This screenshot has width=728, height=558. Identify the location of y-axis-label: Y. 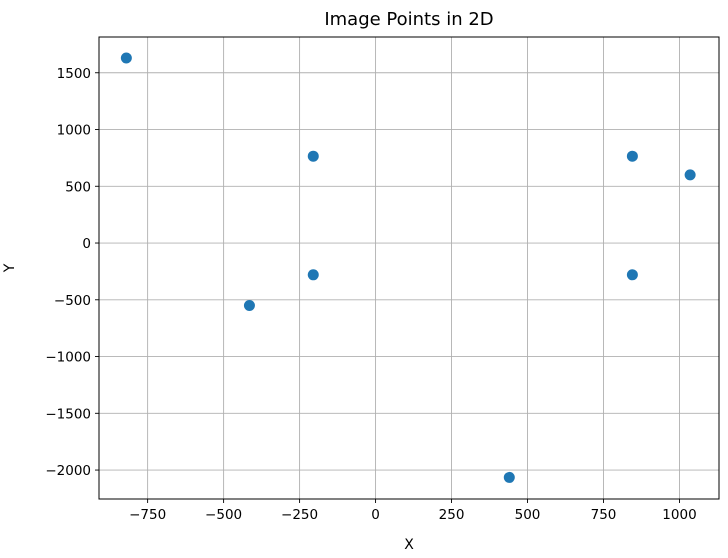
(10, 268).